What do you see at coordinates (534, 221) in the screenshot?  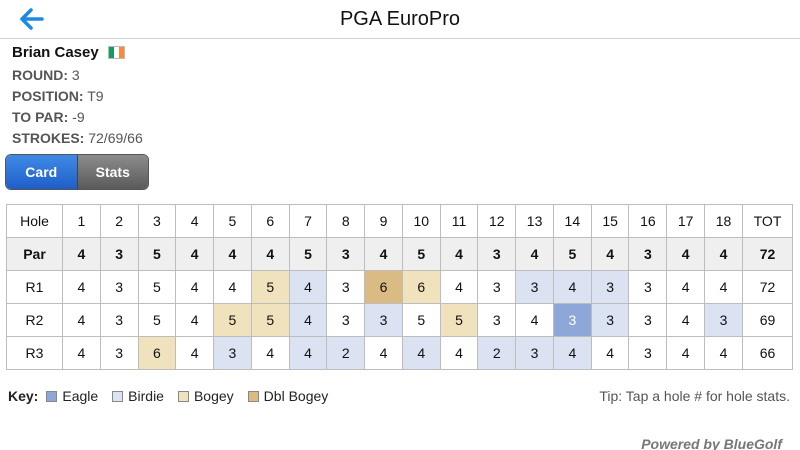 I see `hole-number-13: 13` at bounding box center [534, 221].